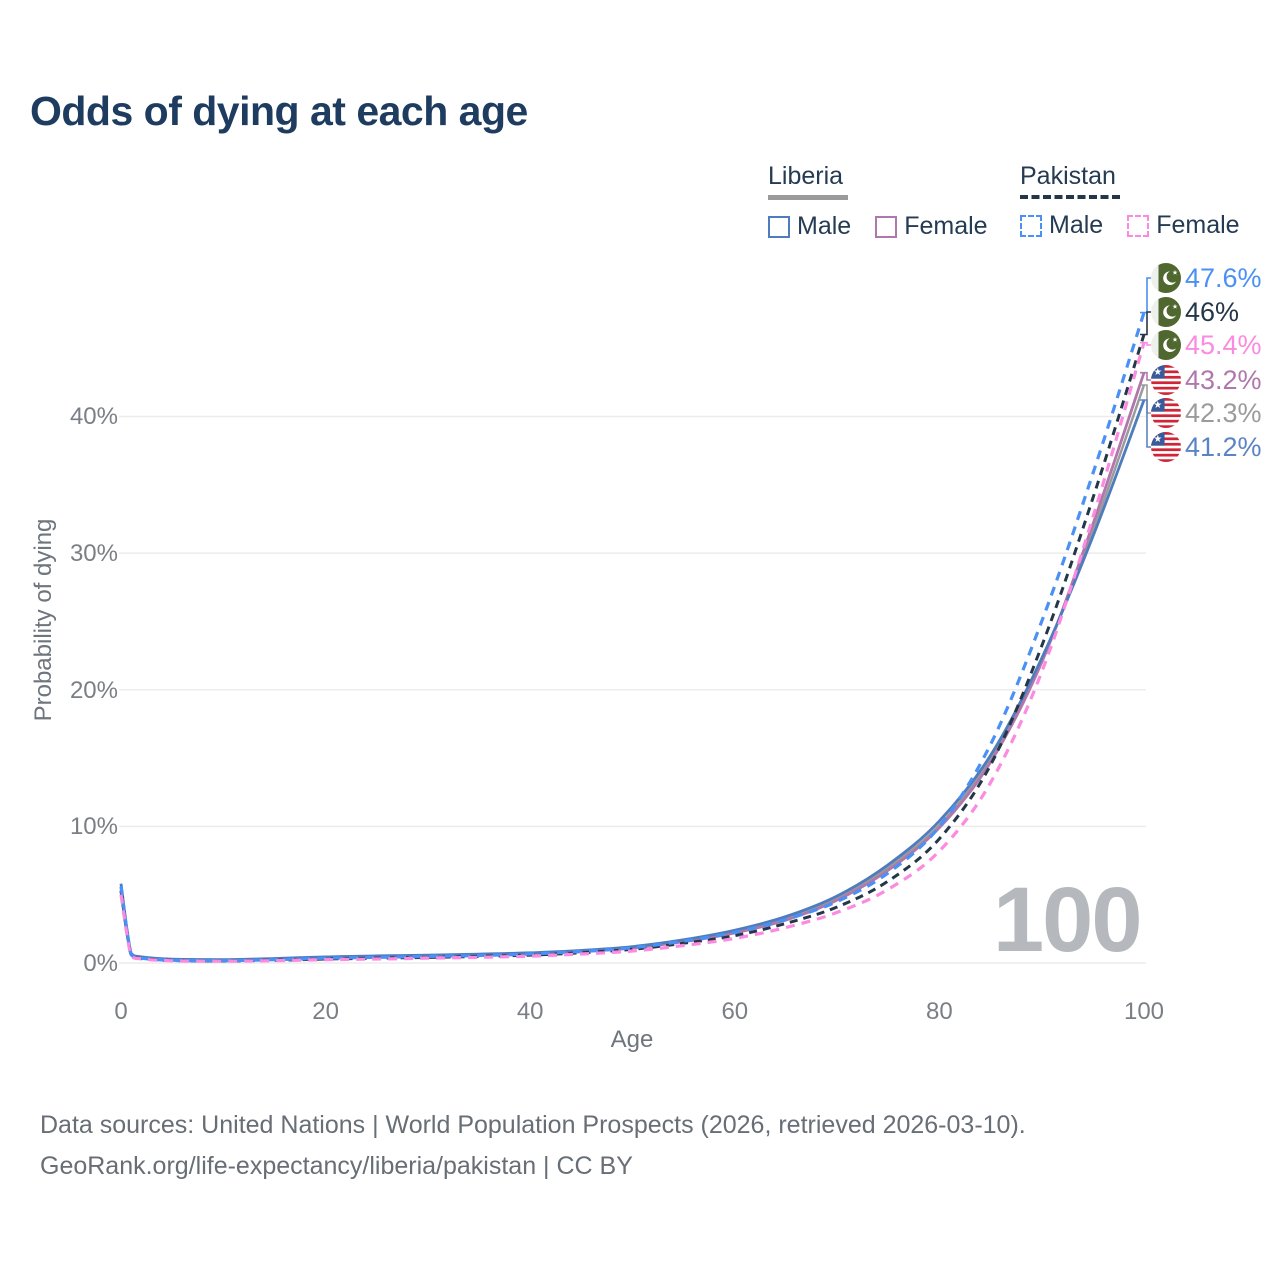 This screenshot has width=1280, height=1280. I want to click on legend-item-pakistan-female: Female, so click(1183, 225).